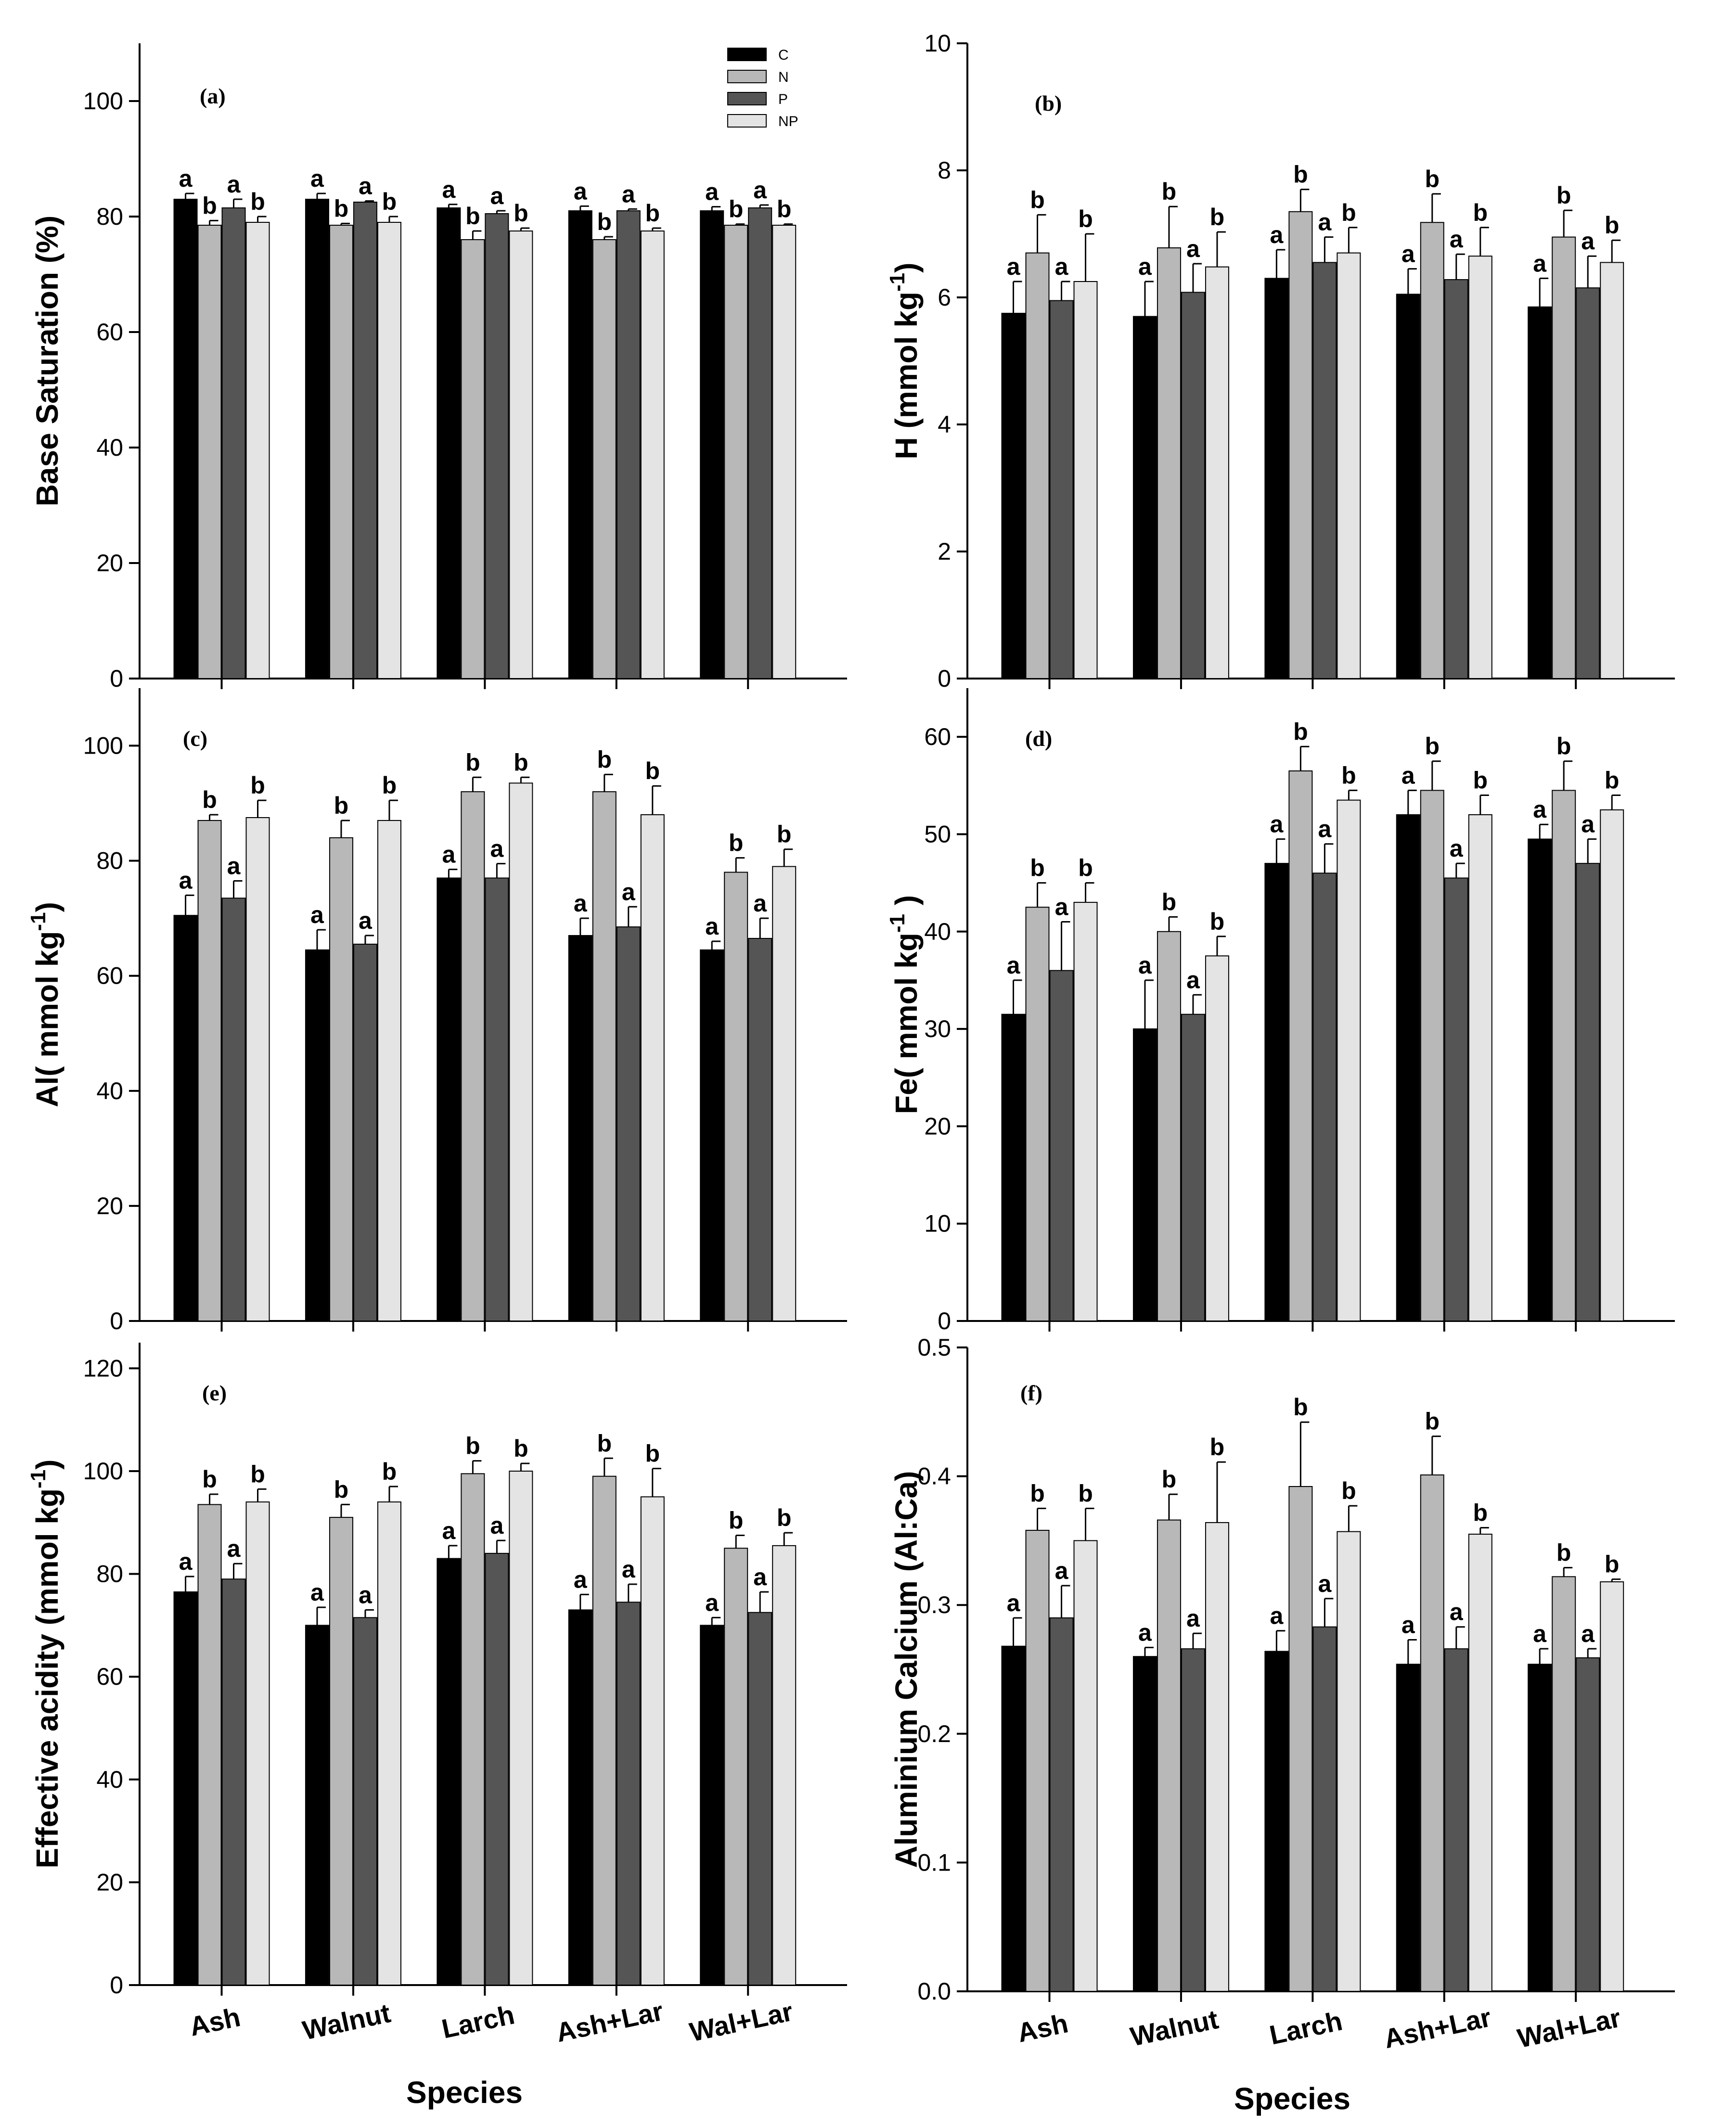 The height and width of the screenshot is (2128, 1736). I want to click on panel-f-category-label: Wal+Lar, so click(1569, 2028).